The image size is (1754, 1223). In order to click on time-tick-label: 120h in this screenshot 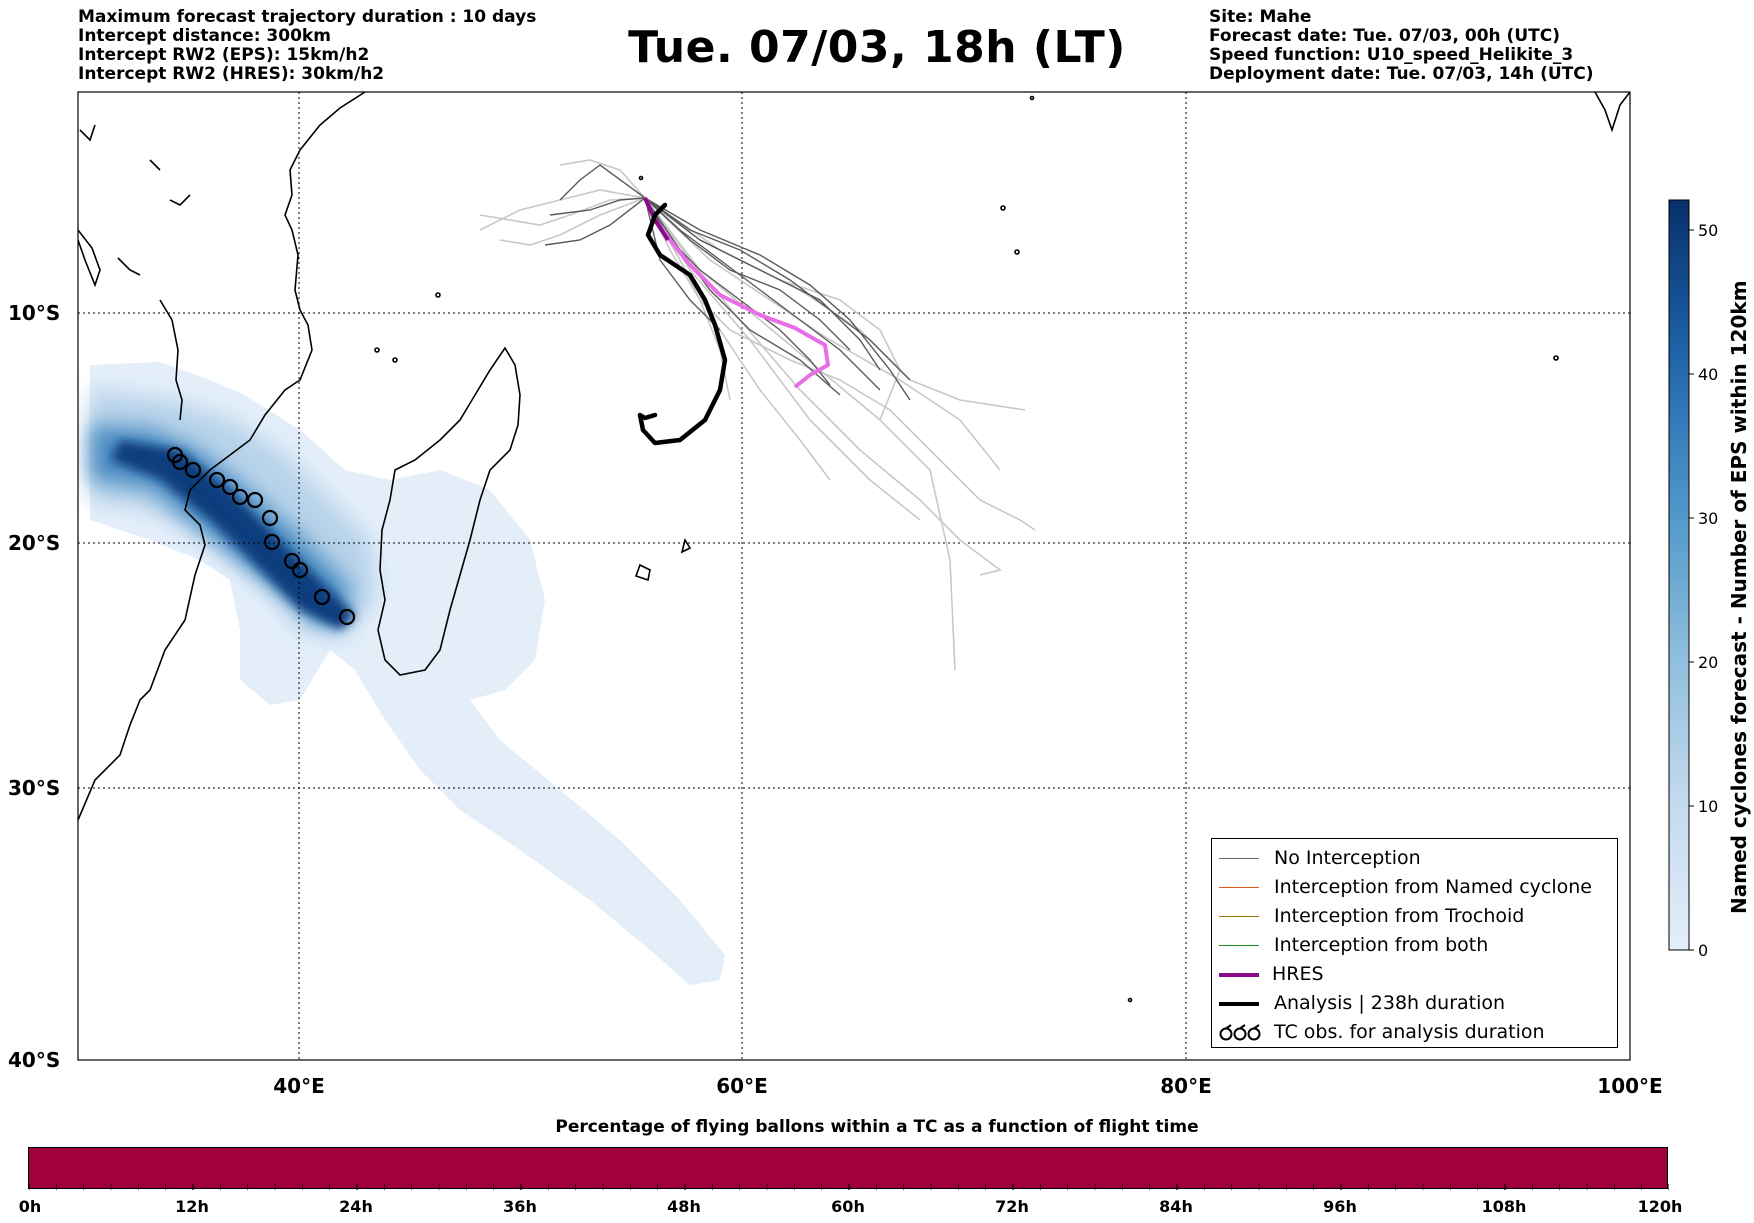, I will do `click(1660, 1206)`.